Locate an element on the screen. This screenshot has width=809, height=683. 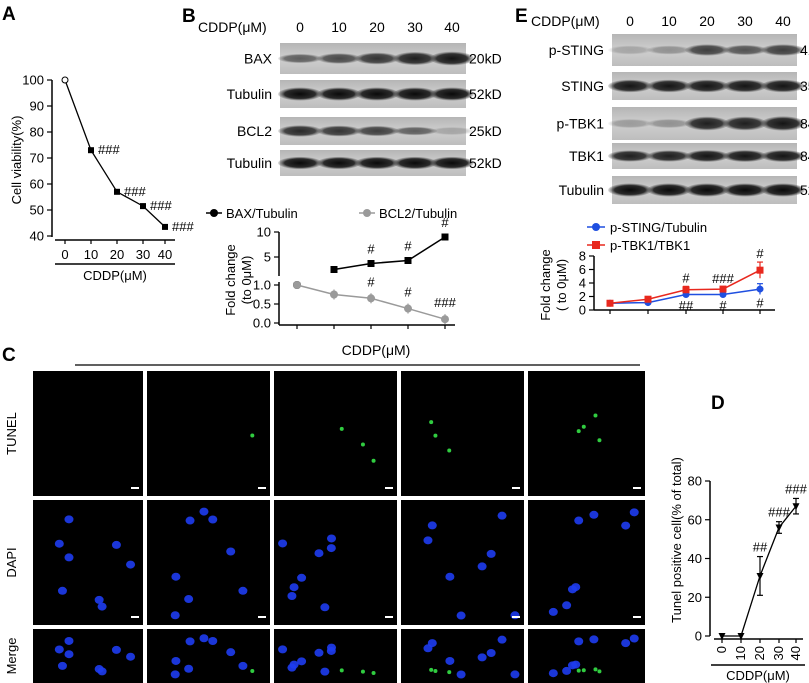
panel-letter-c: C is located at coordinates (9, 355).